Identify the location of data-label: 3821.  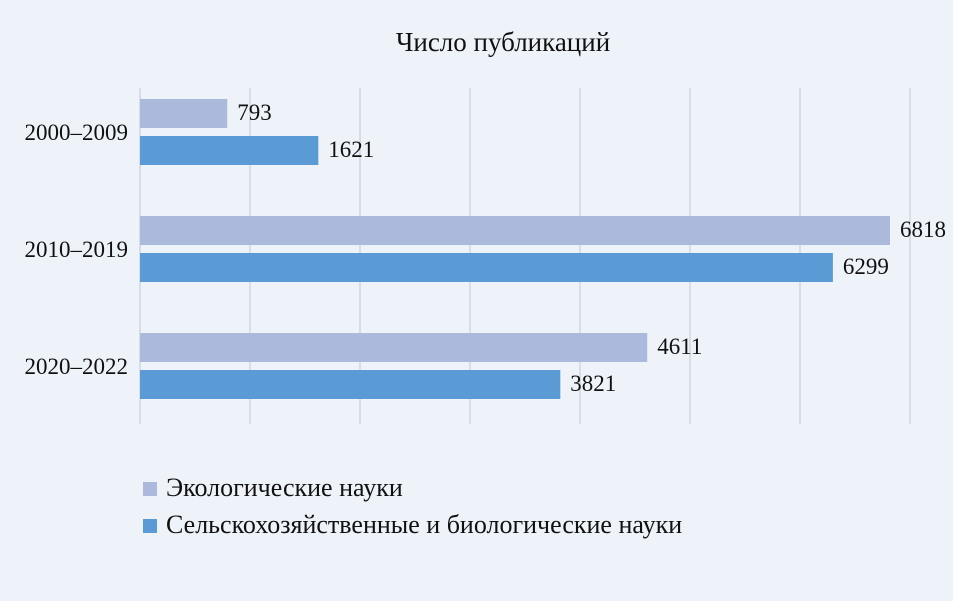
(593, 383).